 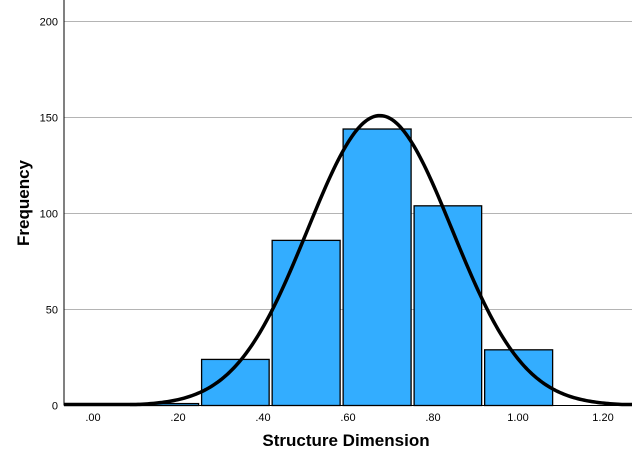 I want to click on y-tick-labels: 0 50 100 150 200, so click(x=49, y=215).